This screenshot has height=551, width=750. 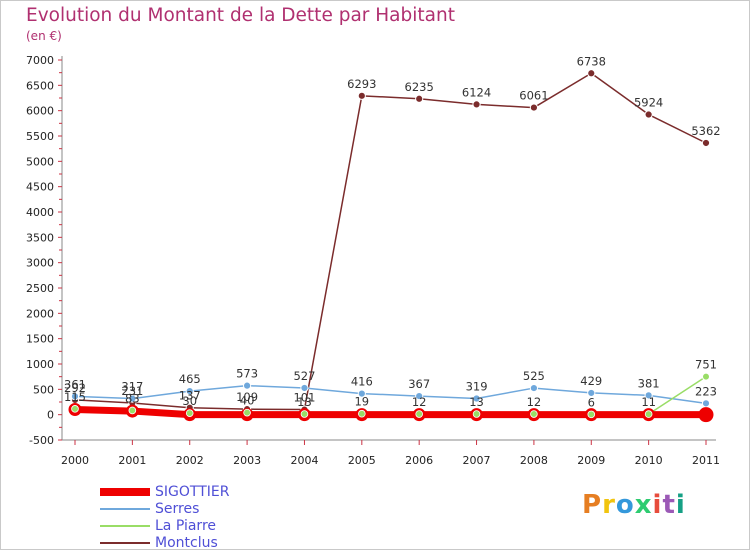 What do you see at coordinates (40, 60) in the screenshot?
I see `y-tick-label: 7000` at bounding box center [40, 60].